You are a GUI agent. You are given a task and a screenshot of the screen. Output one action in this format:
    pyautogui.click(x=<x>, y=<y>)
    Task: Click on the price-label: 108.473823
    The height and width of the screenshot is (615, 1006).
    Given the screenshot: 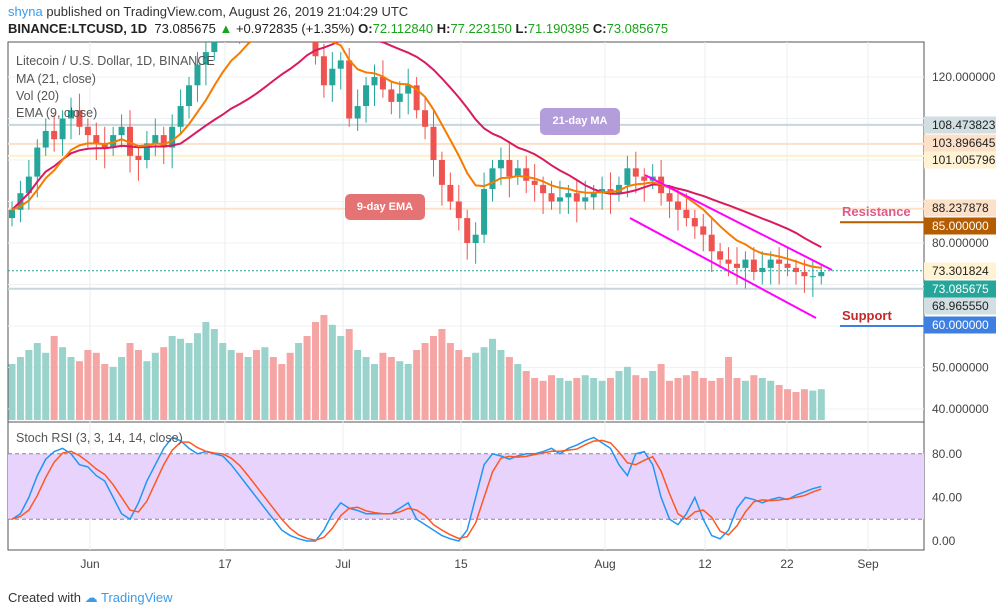 What is the action you would take?
    pyautogui.click(x=964, y=125)
    